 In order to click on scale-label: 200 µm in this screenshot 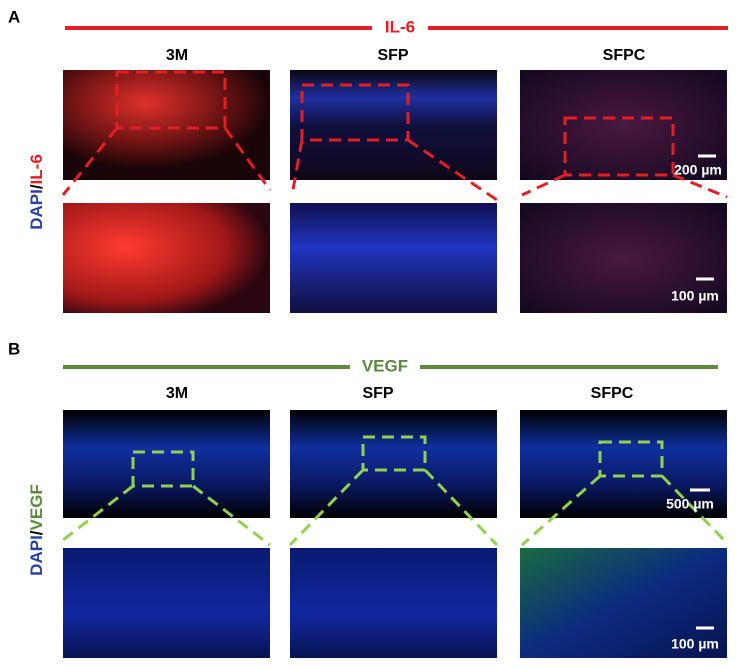, I will do `click(698, 170)`.